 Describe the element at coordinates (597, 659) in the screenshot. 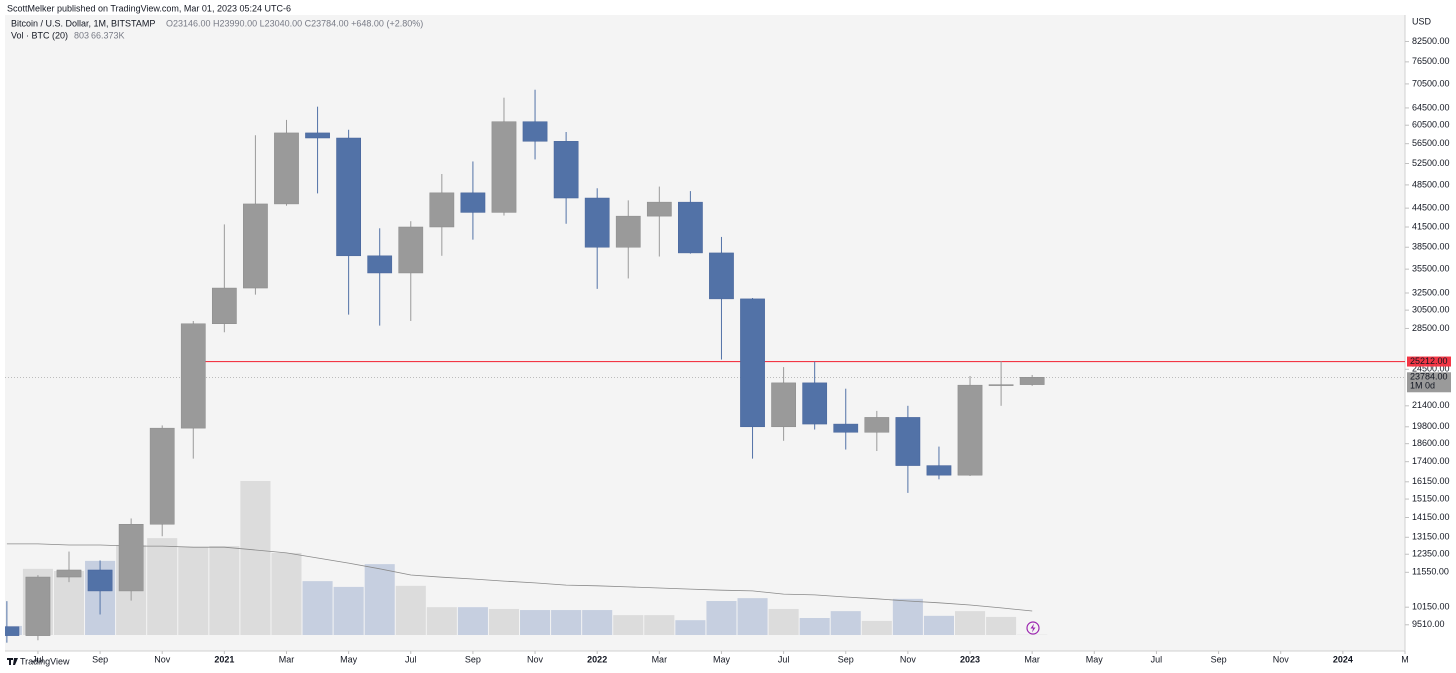

I see `x-tick-label: 2022` at that location.